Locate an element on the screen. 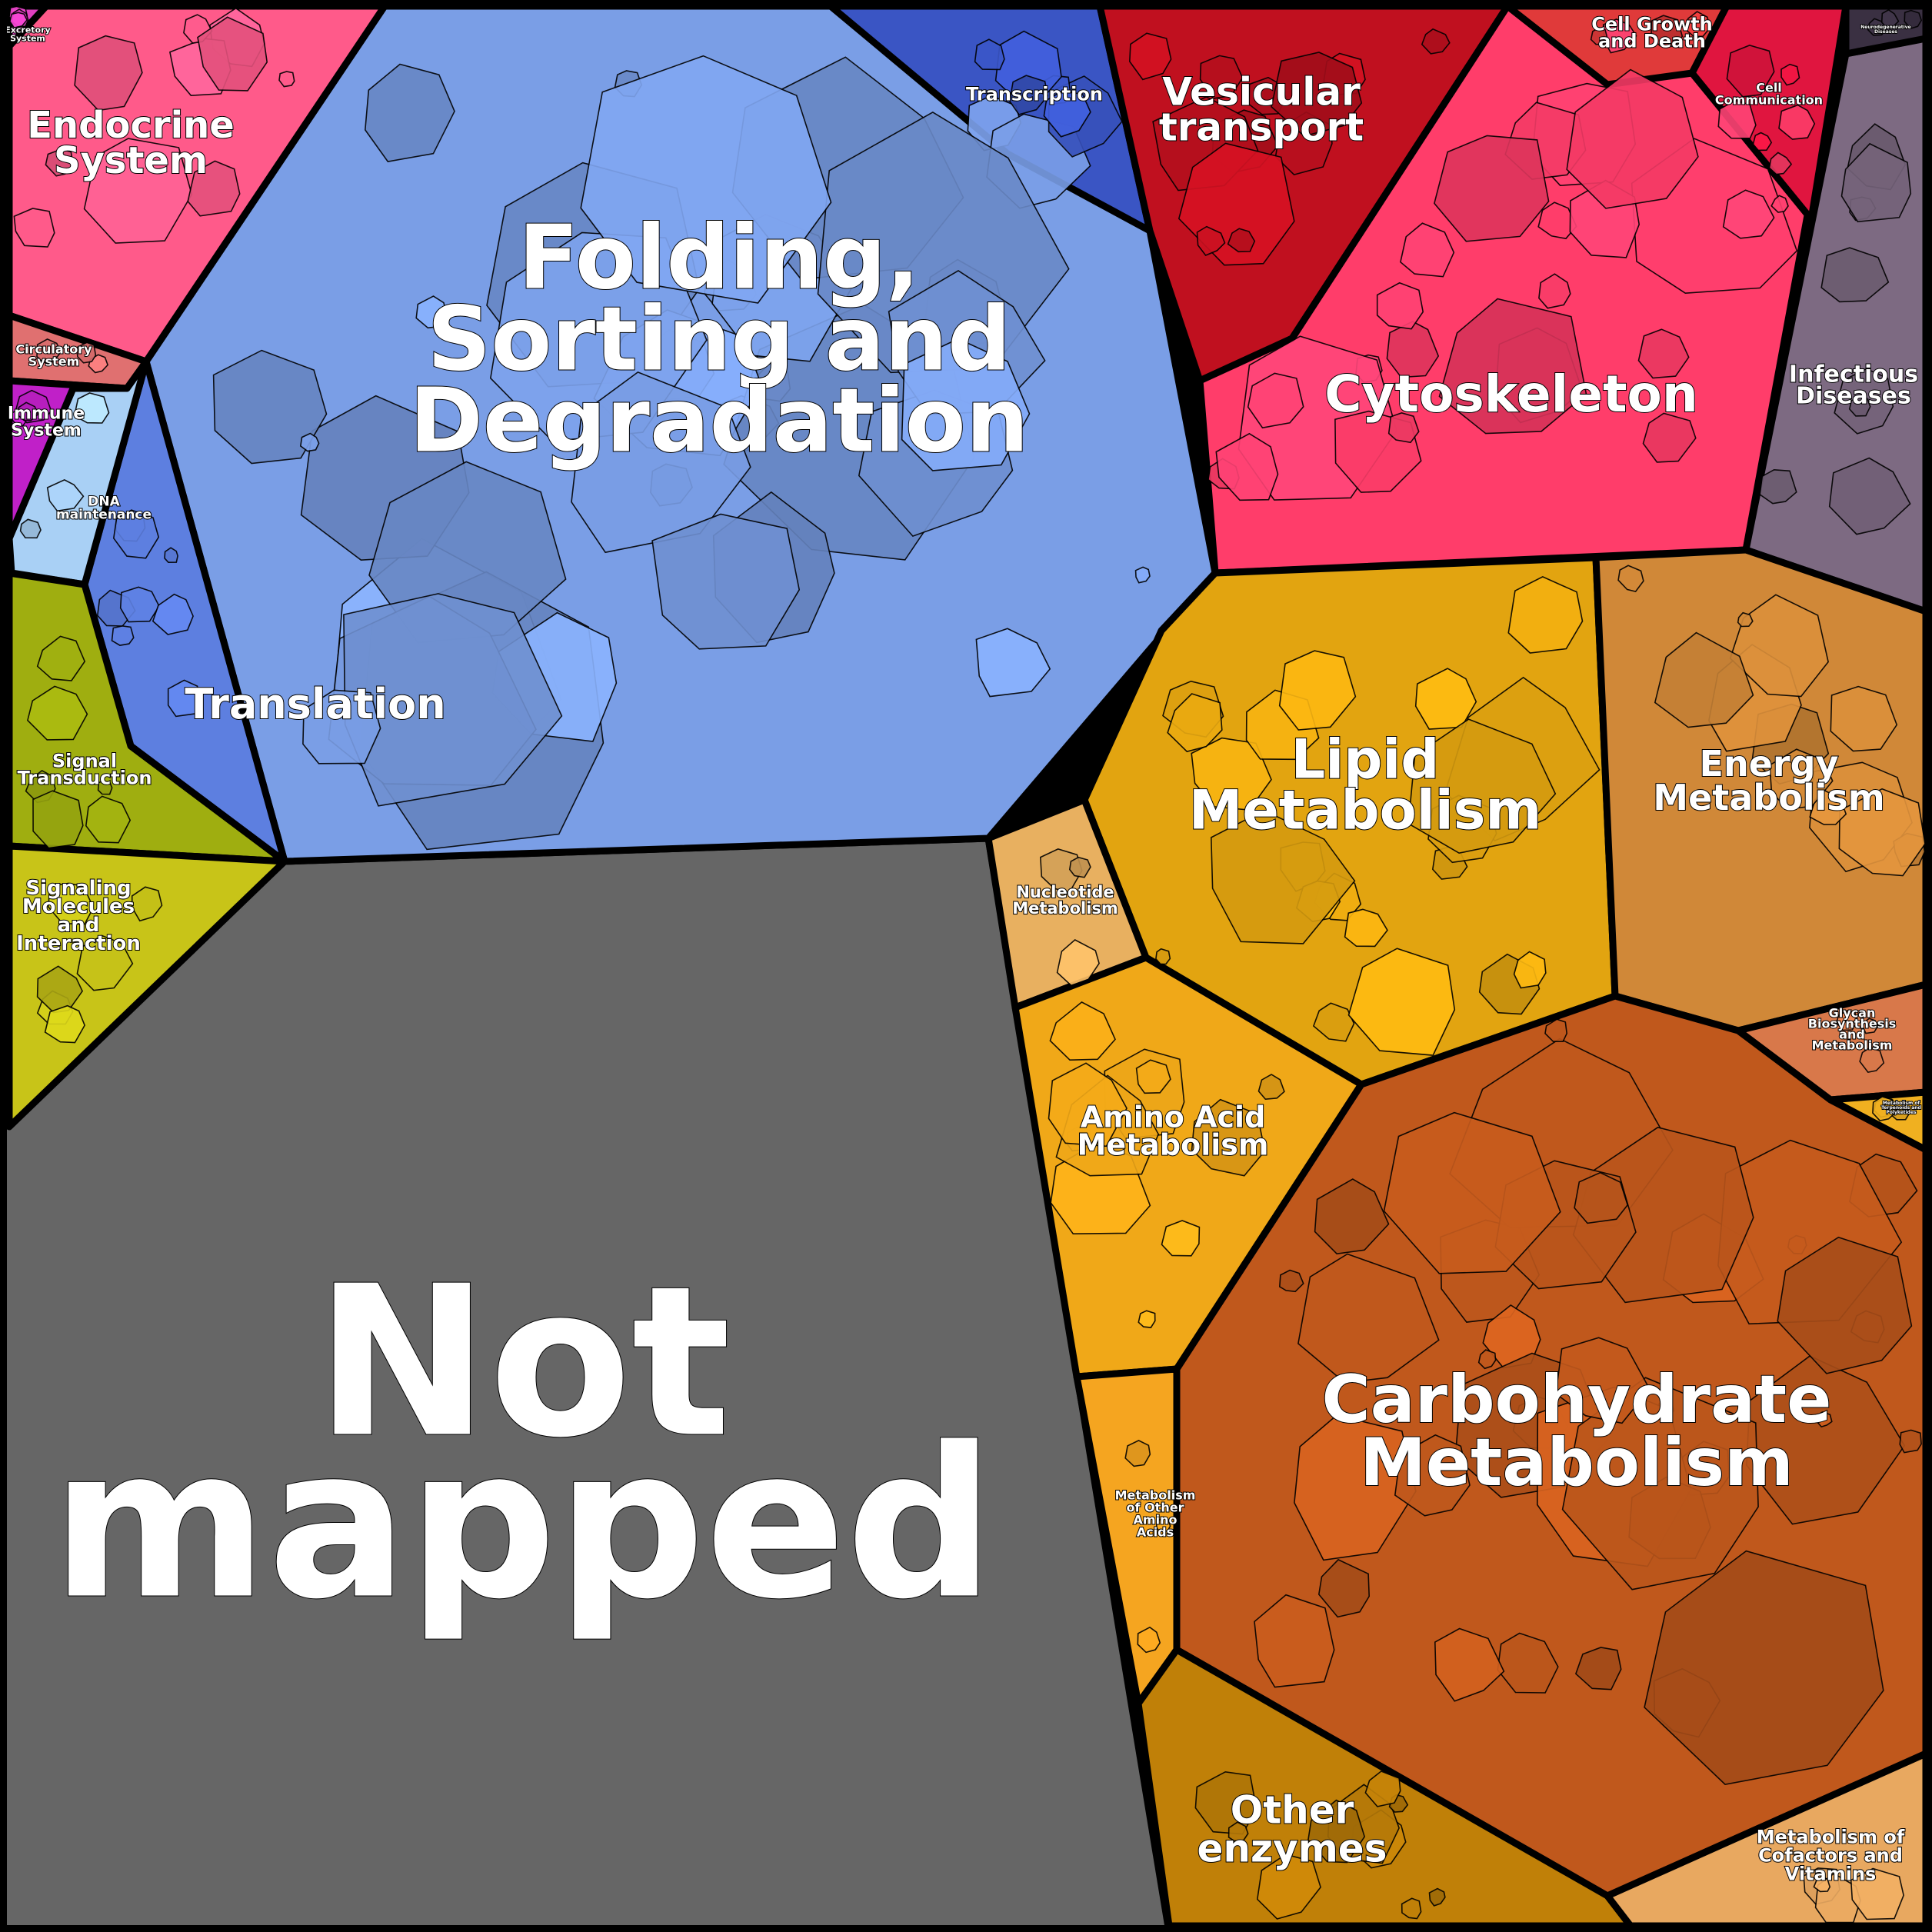 This screenshot has height=1932, width=1932. subcells-carbohydrate is located at coordinates (1588, 1401).